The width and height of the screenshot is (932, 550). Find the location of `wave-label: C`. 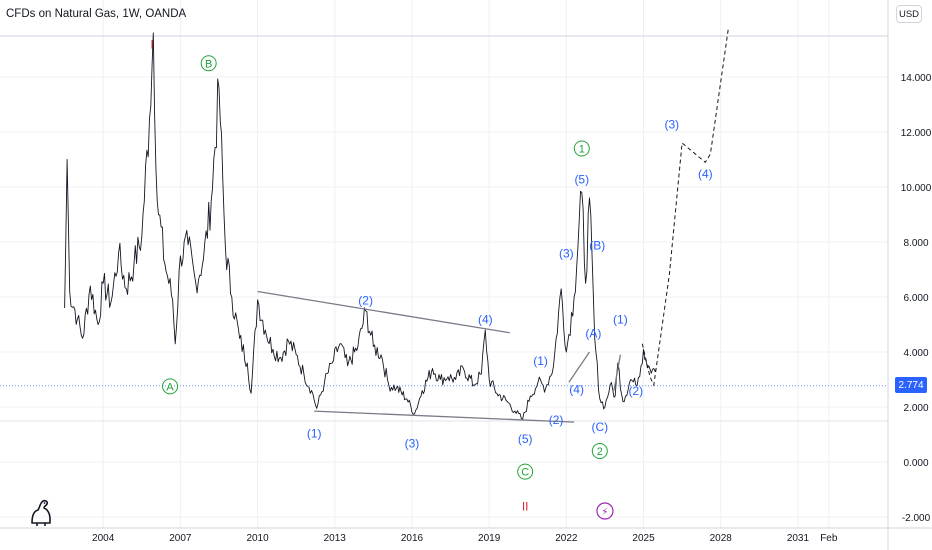

wave-label: C is located at coordinates (525, 473).